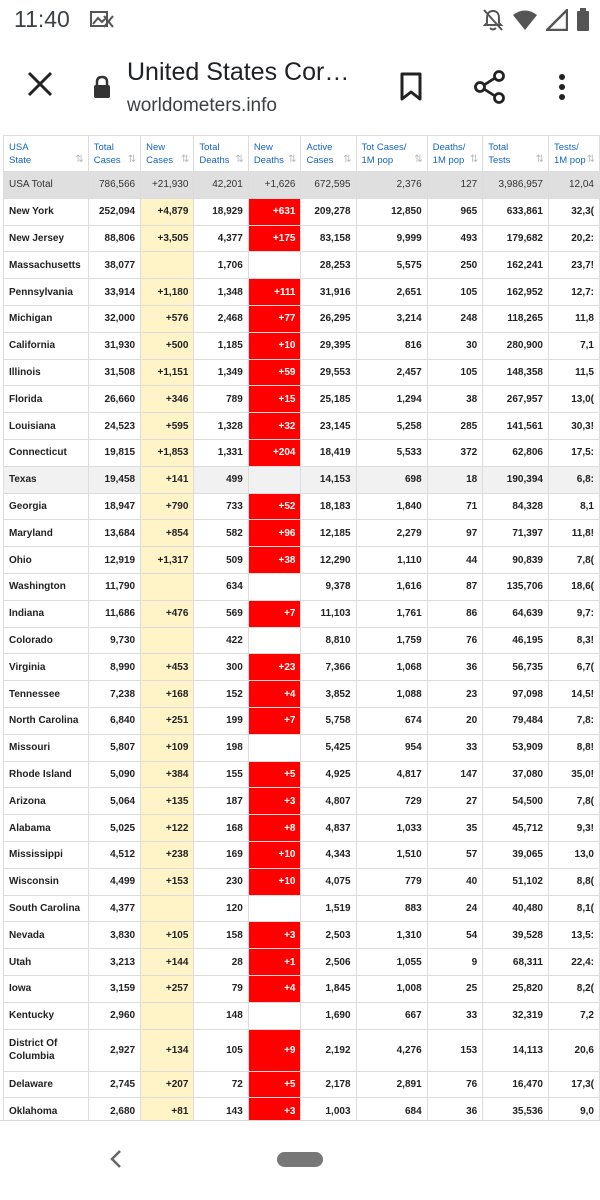 This screenshot has width=600, height=1200. Describe the element at coordinates (274, 452) in the screenshot. I see `new-deaths-cell: +204` at that location.